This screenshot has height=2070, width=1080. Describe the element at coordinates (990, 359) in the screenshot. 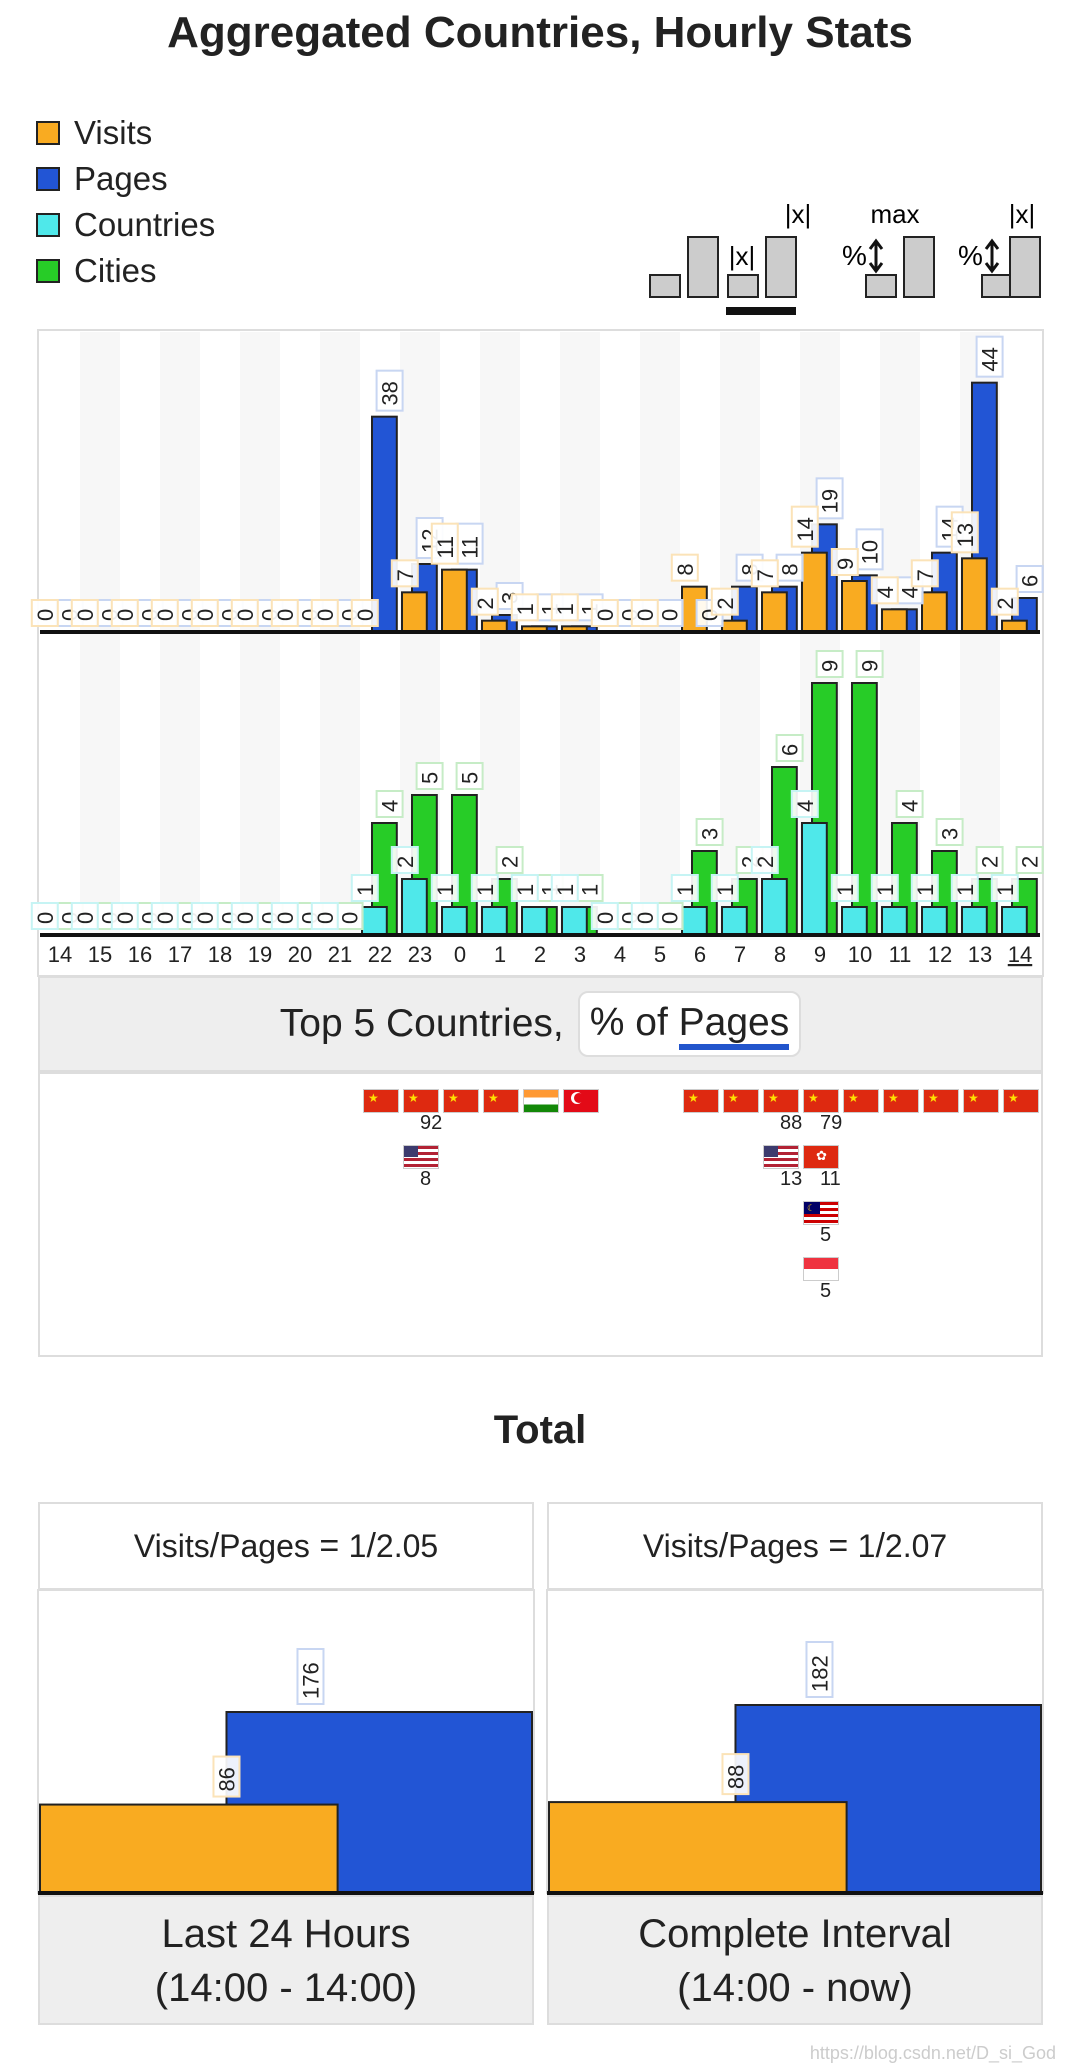

I see `svg-text: 44` at that location.